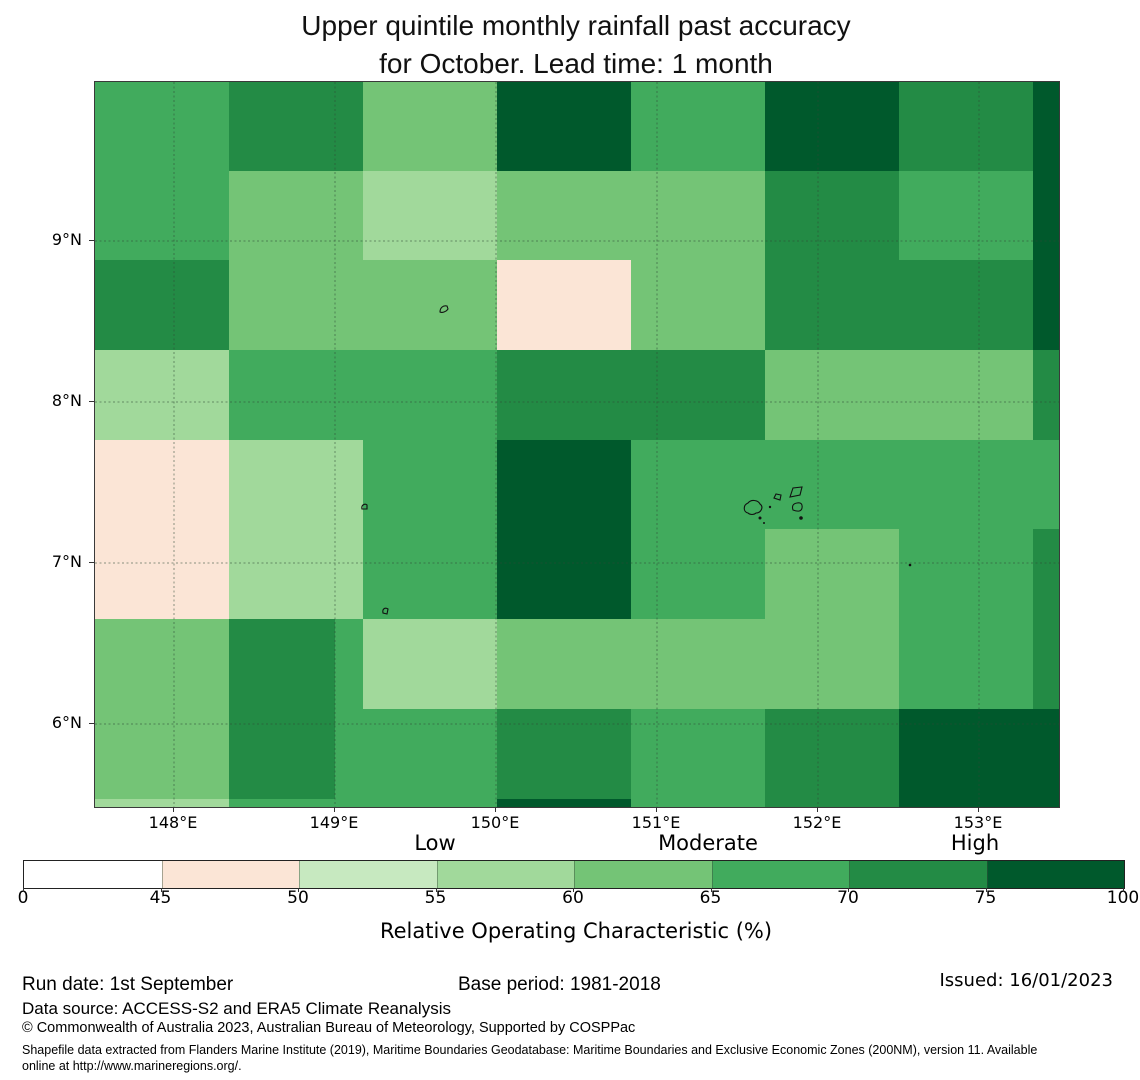 The width and height of the screenshot is (1140, 1080). What do you see at coordinates (435, 843) in the screenshot?
I see `colorbar-band-label: Low` at bounding box center [435, 843].